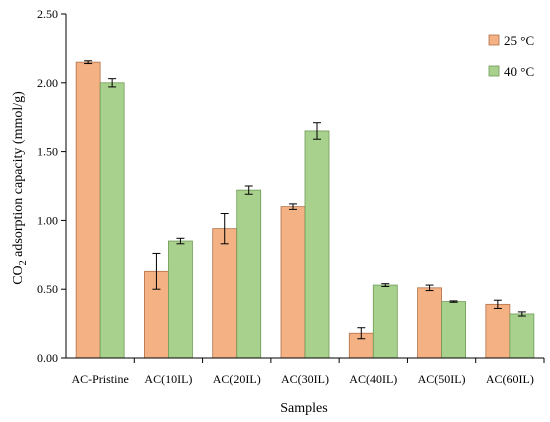  I want to click on legend-label-40c: 40 °C, so click(519, 71).